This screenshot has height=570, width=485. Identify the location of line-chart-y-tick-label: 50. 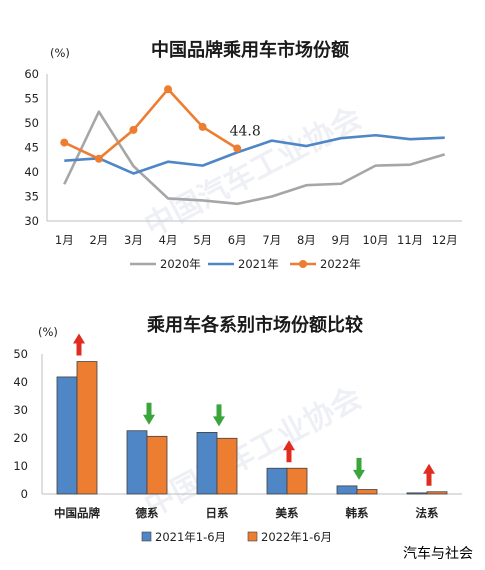
(31, 123).